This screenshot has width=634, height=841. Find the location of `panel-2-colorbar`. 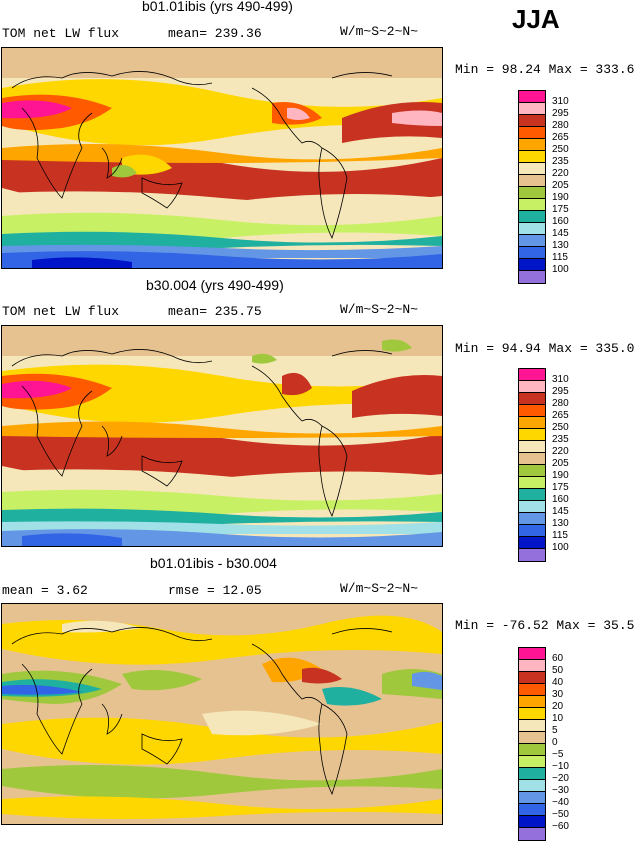

panel-2-colorbar is located at coordinates (532, 465).